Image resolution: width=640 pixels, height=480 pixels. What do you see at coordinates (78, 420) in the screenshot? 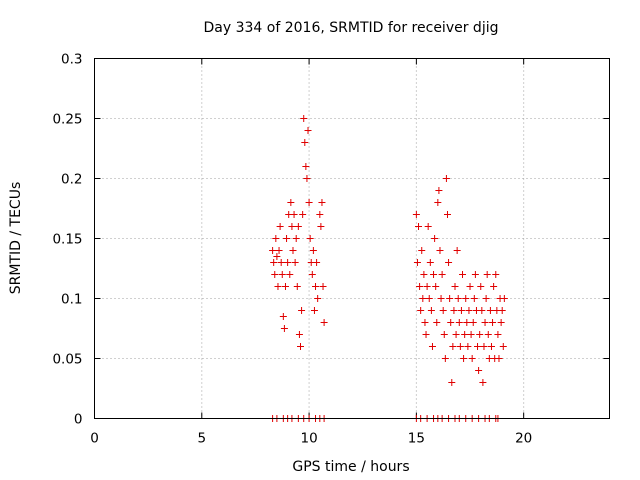
I see `y-tick-label: 0` at bounding box center [78, 420].